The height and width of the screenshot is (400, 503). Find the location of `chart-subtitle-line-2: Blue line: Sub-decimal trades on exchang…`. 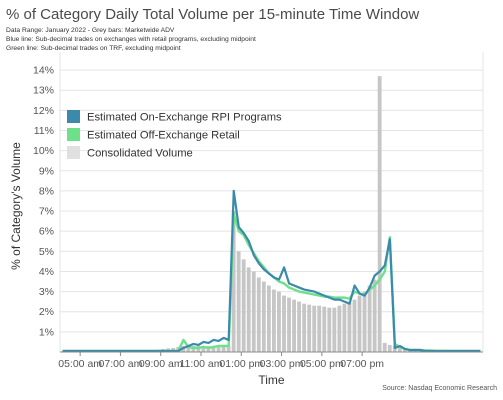

chart-subtitle-line-2: Blue line: Sub-decimal trades on exchang… is located at coordinates (131, 39).